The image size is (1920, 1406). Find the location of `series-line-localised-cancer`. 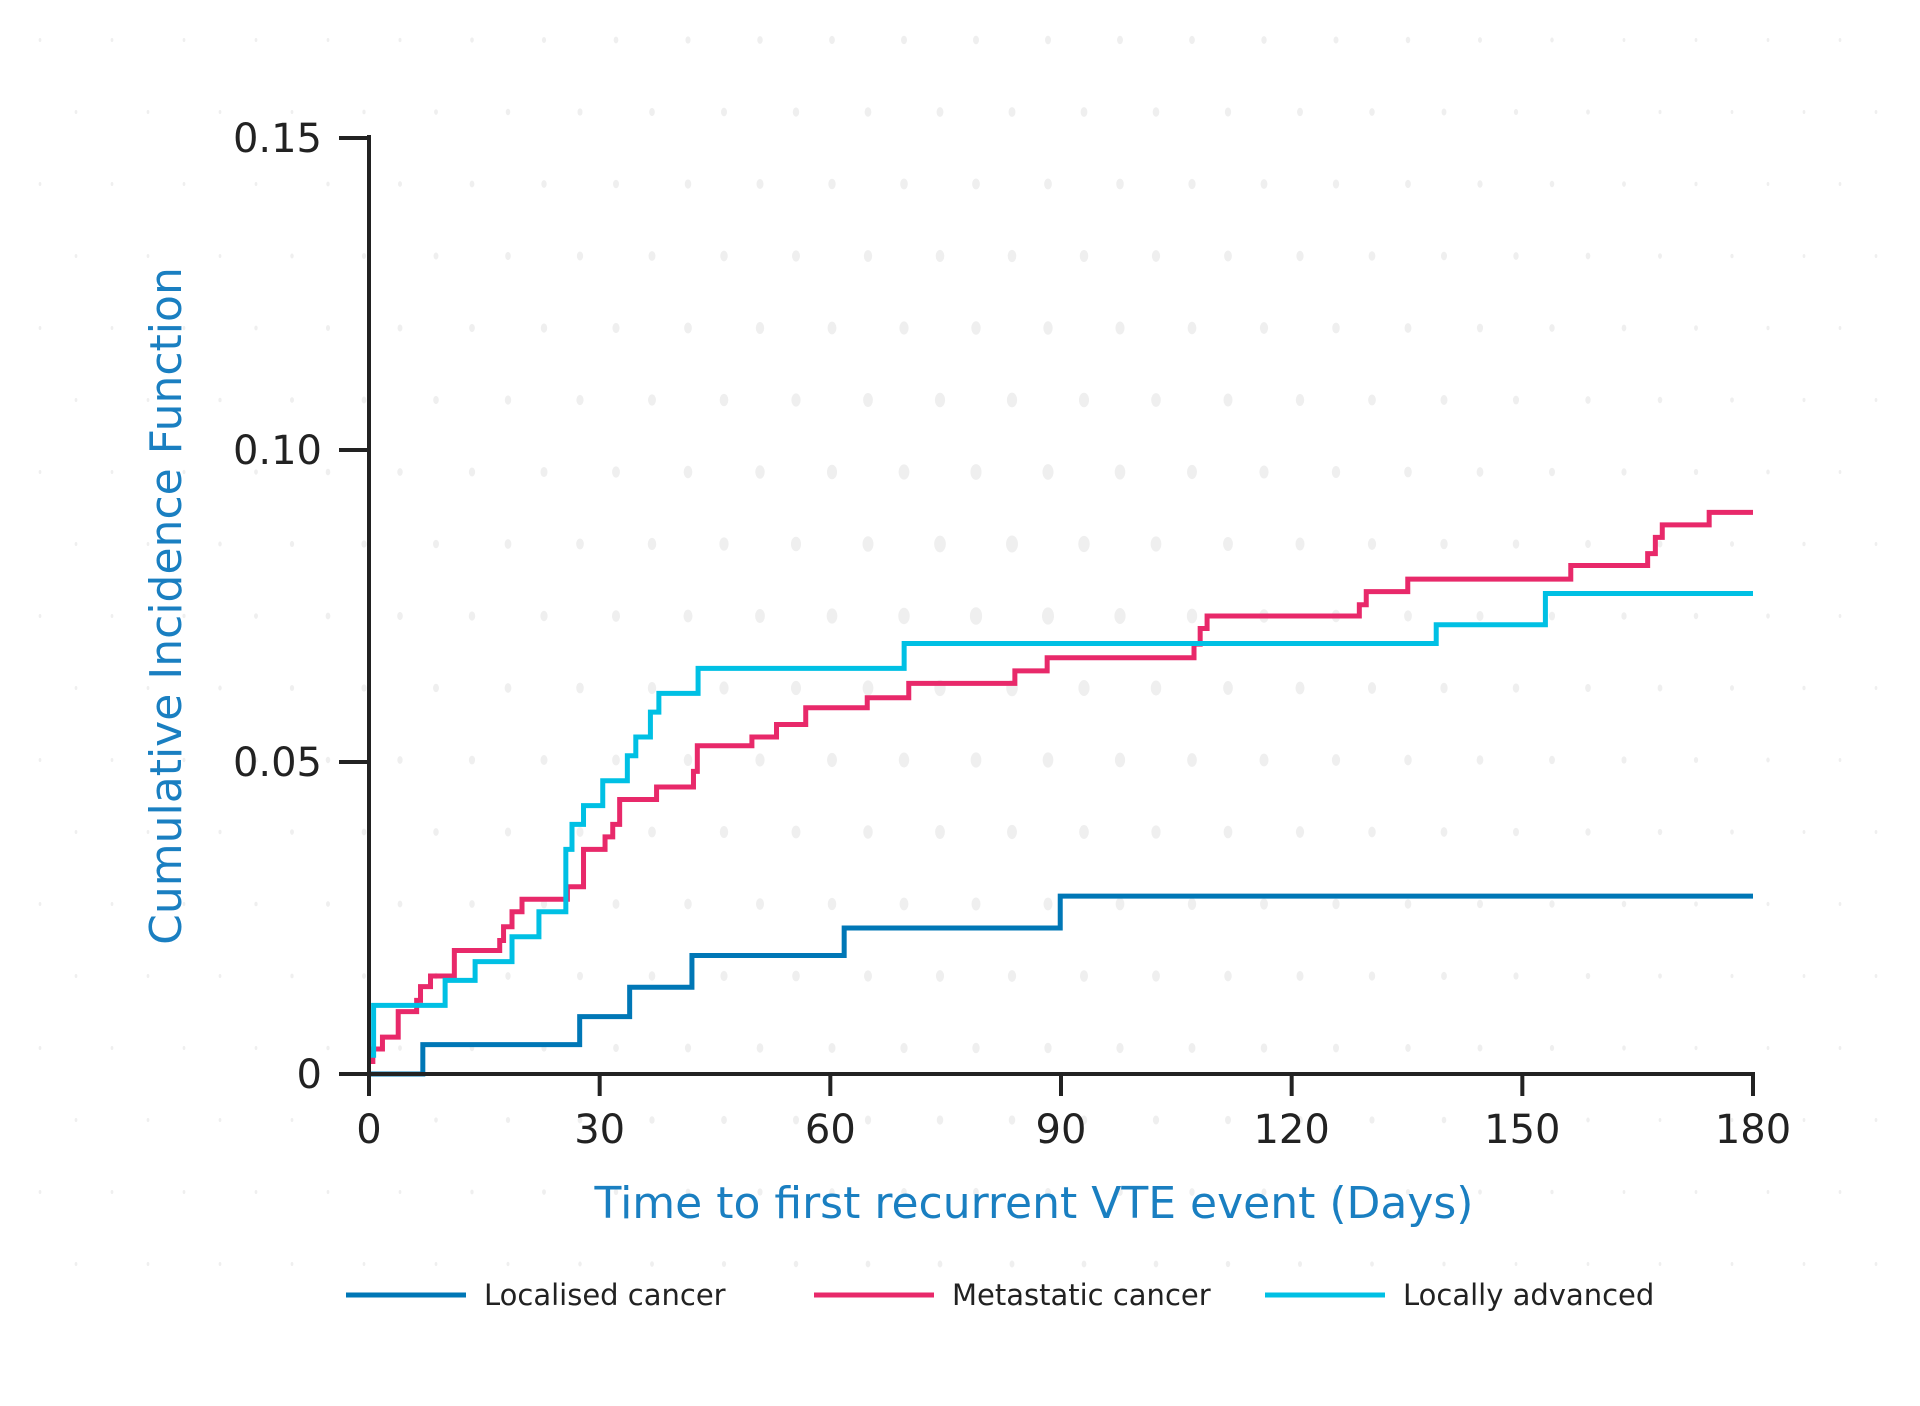

series-line-localised-cancer is located at coordinates (1061, 985).